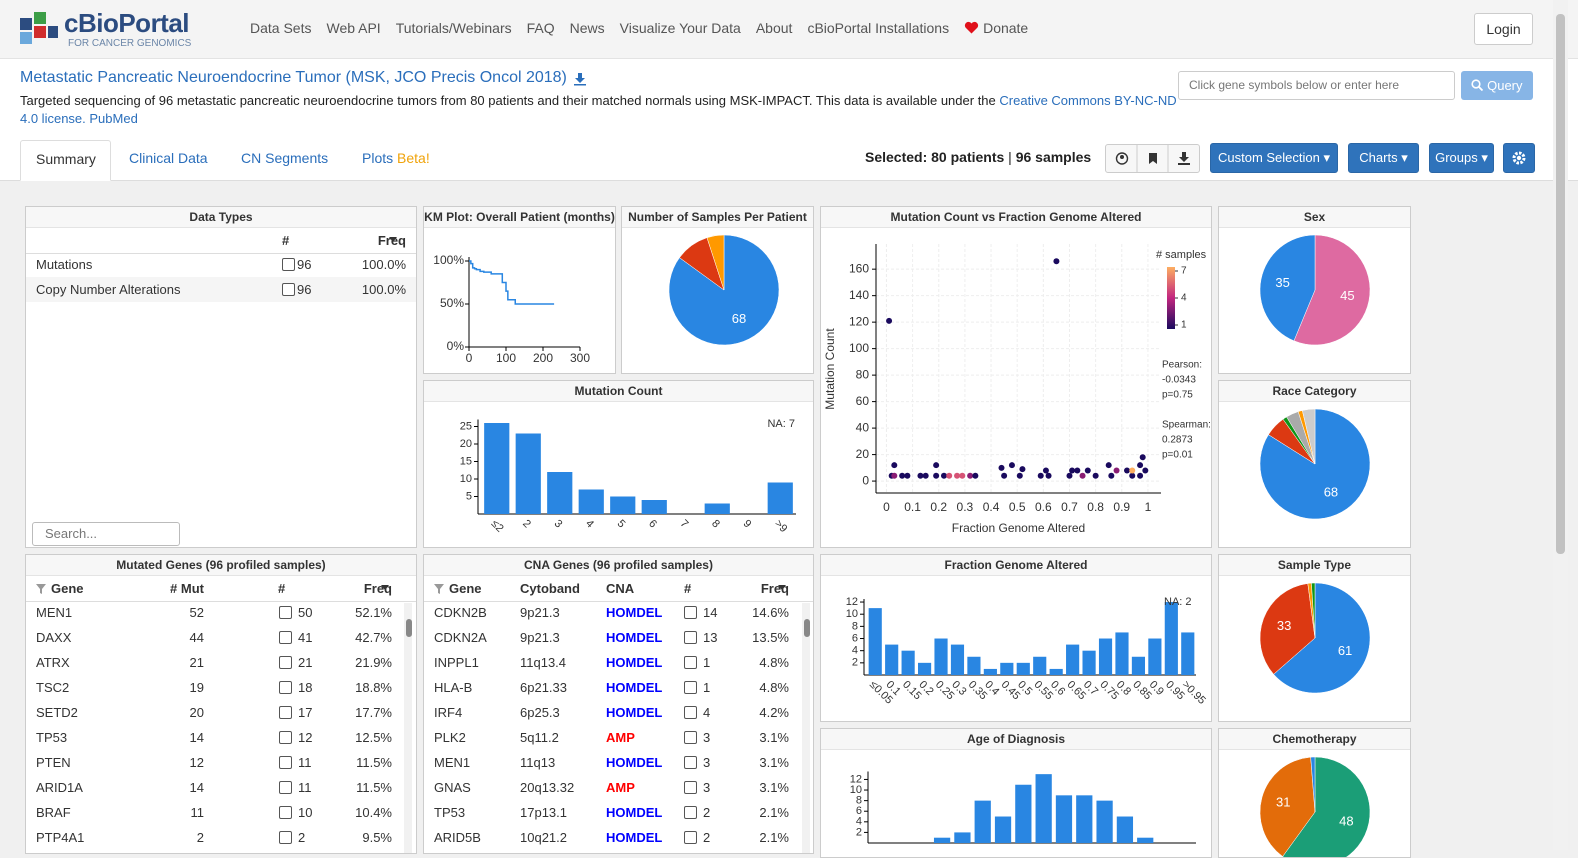  Describe the element at coordinates (1181, 255) in the screenshot. I see `legend-title: # samples` at that location.